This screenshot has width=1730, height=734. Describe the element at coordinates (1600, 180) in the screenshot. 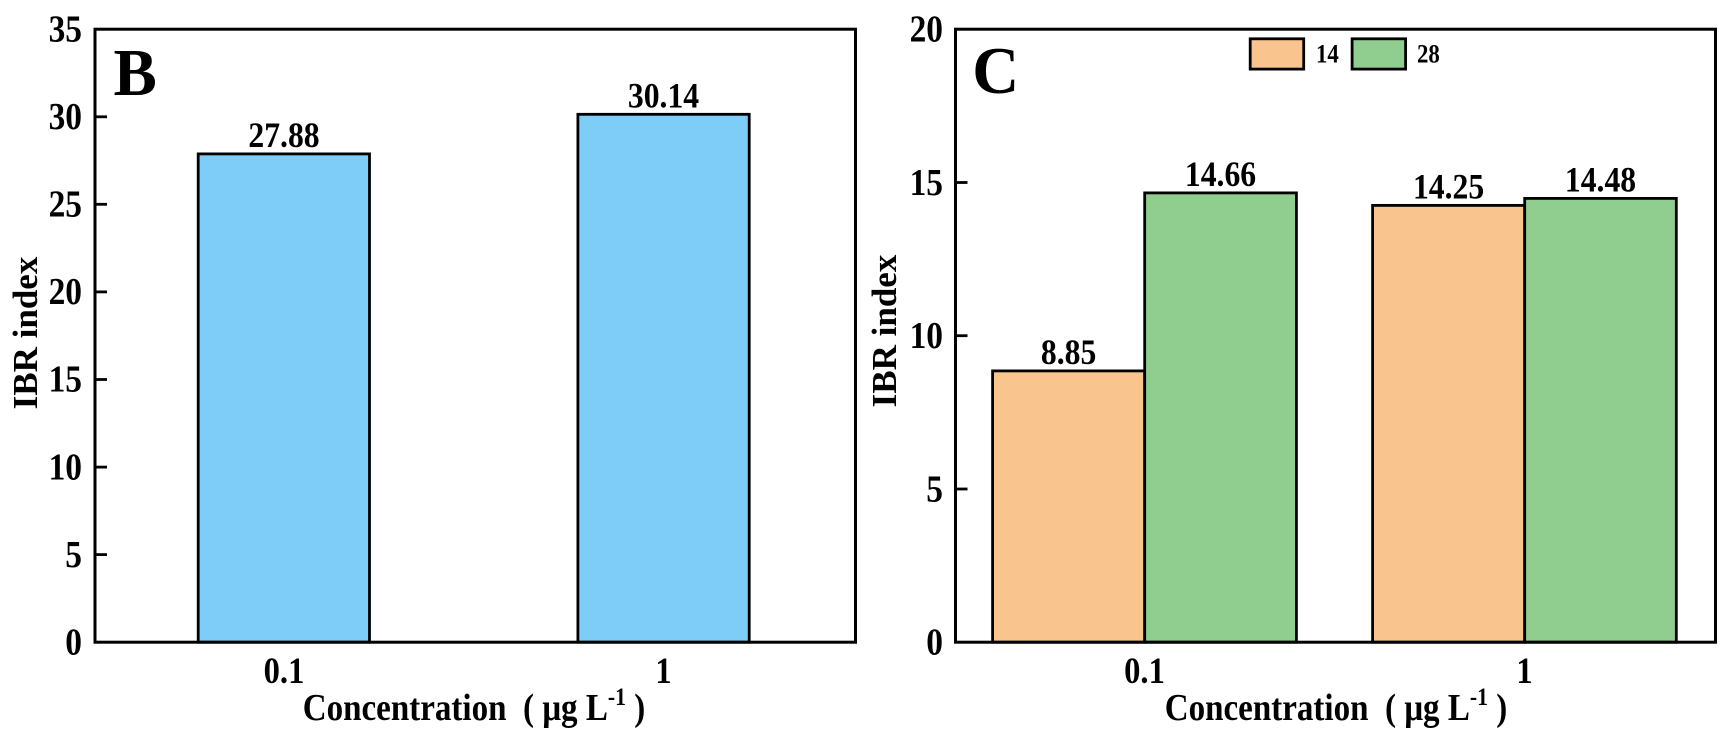

I see `svg-text: 14.48` at that location.